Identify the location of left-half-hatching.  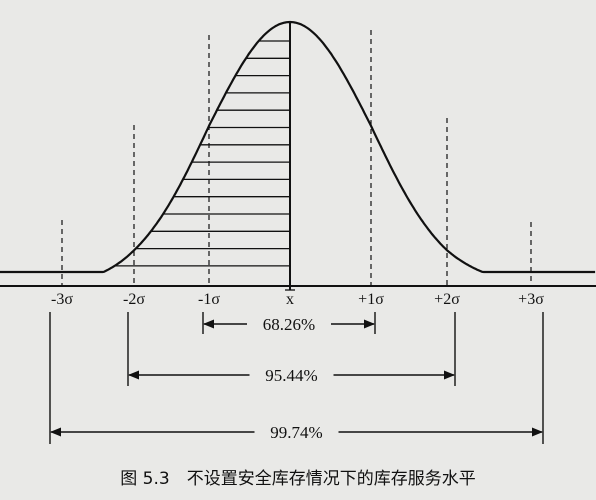
(202, 153).